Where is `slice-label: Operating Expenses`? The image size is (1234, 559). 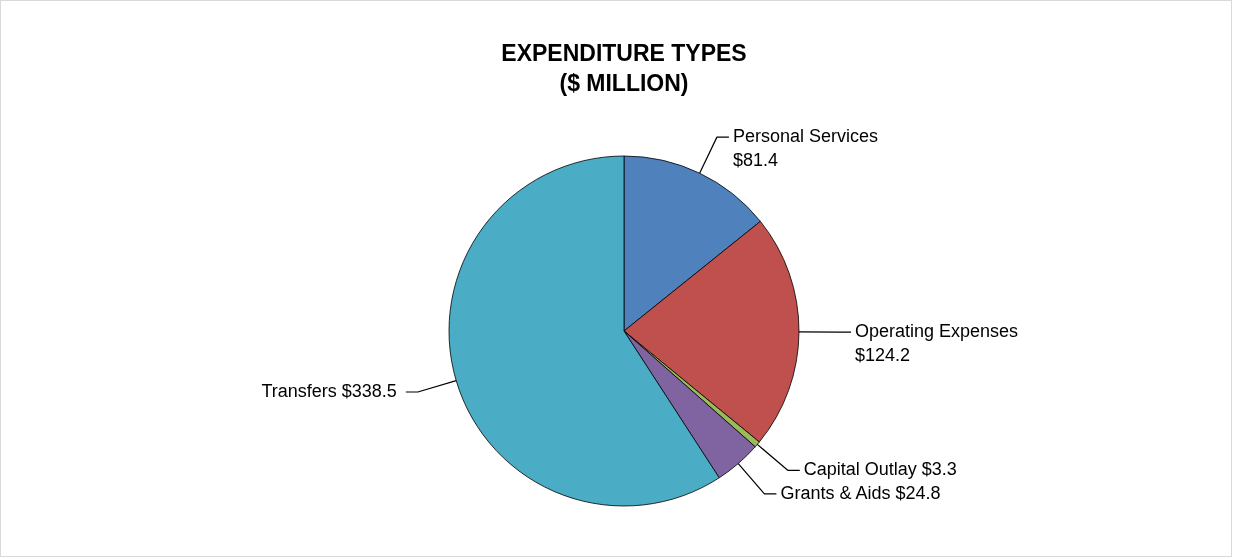
slice-label: Operating Expenses is located at coordinates (937, 331).